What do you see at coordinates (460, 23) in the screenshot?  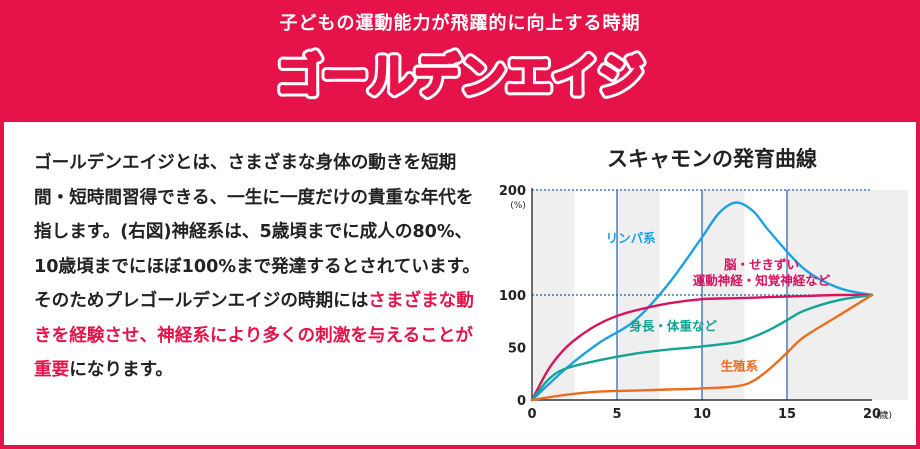 I see `subtitle: 子どもの運動能力が飛躍的に向上する時期` at bounding box center [460, 23].